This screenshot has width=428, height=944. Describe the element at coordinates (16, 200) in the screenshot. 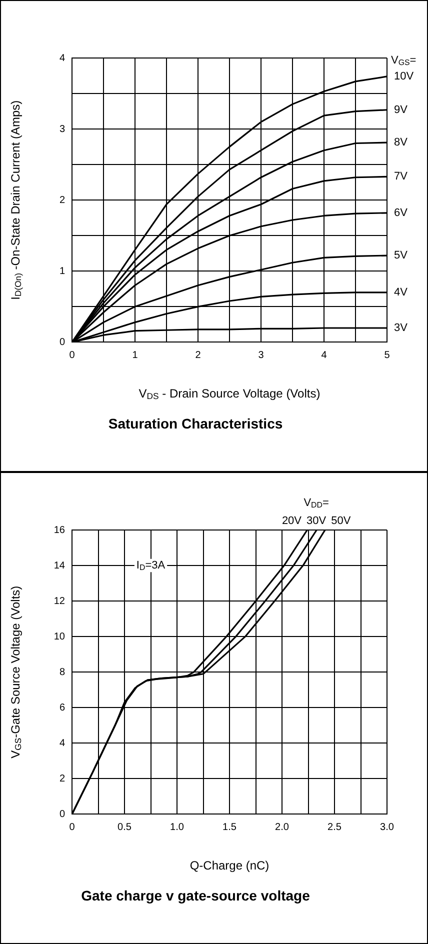

I see `y-axis-title: ID(On) -On-State Drain Current (Amps)` at that location.